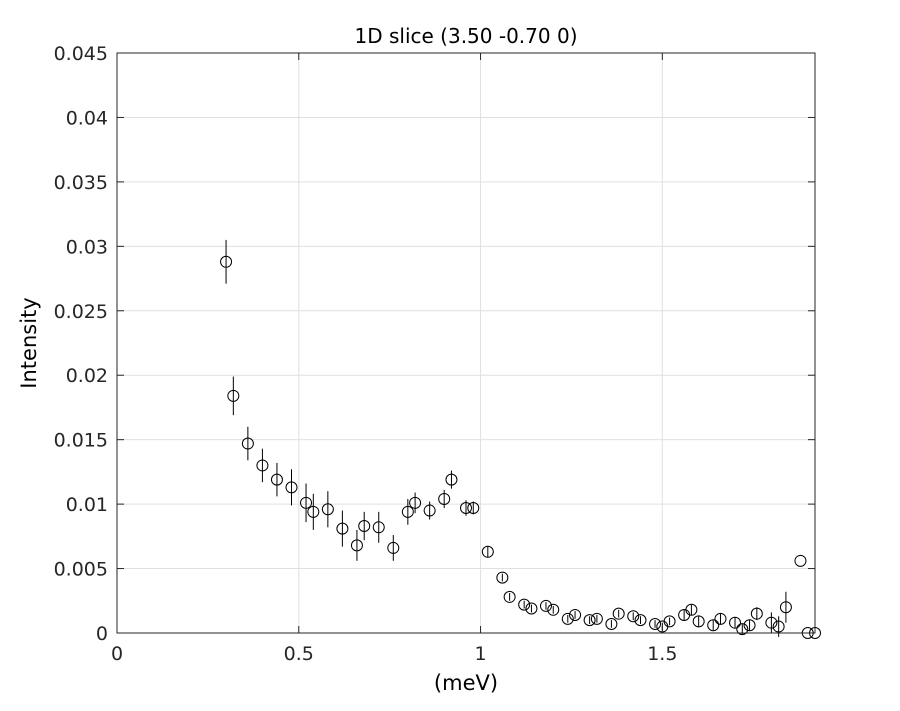  What do you see at coordinates (81, 312) in the screenshot?
I see `y-tick-label: 0.025` at bounding box center [81, 312].